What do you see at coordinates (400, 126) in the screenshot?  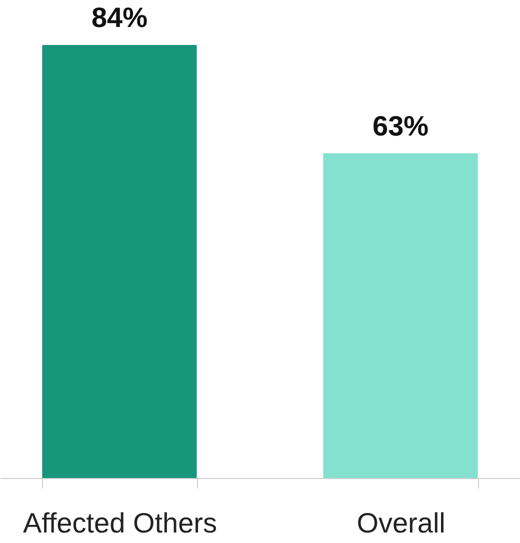 I see `data-label: 63%` at bounding box center [400, 126].